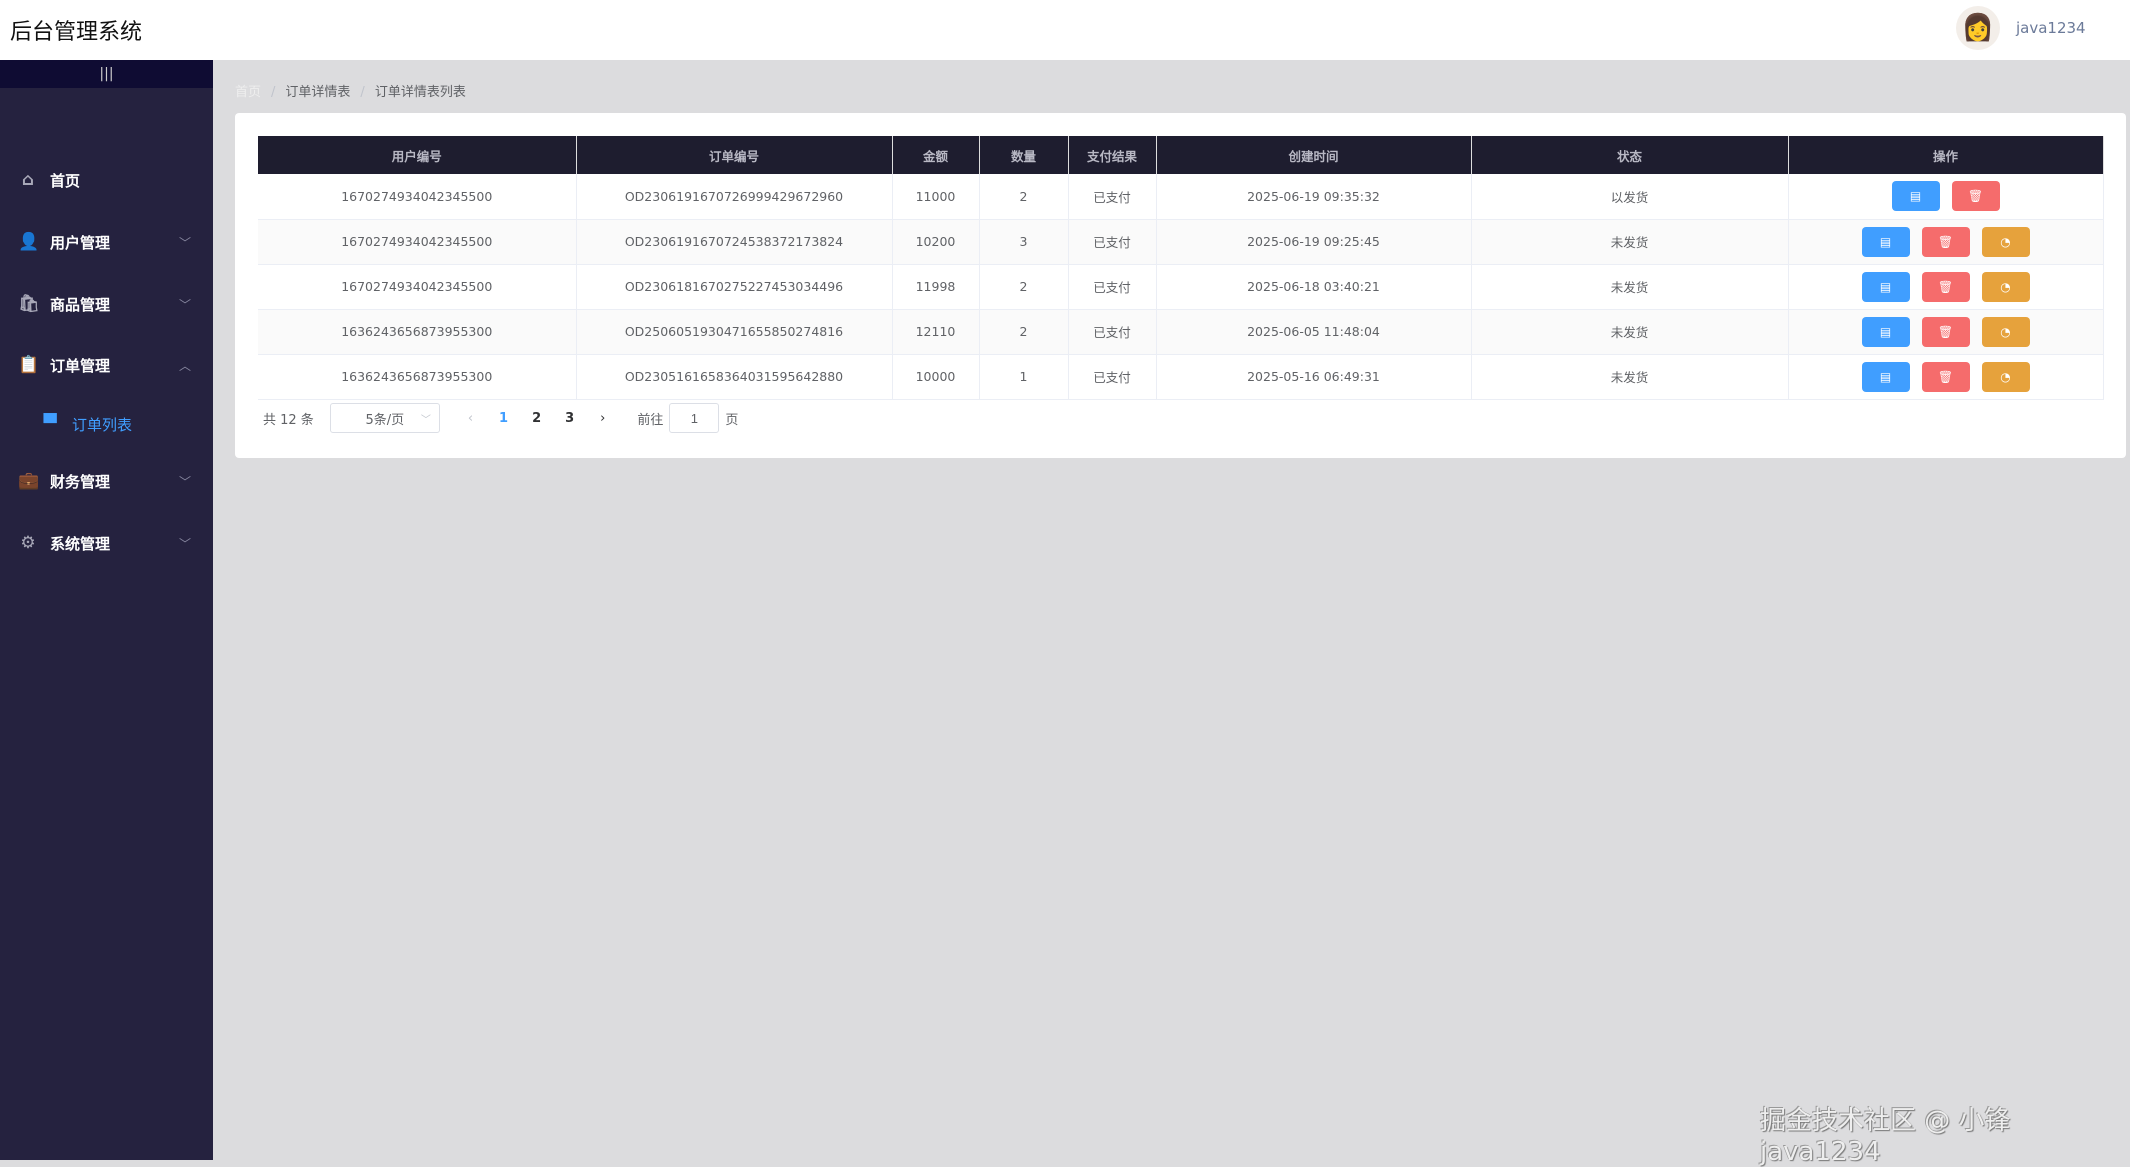 The image size is (2130, 1167). What do you see at coordinates (1024, 242) in the screenshot?
I see `table-cell: 3` at bounding box center [1024, 242].